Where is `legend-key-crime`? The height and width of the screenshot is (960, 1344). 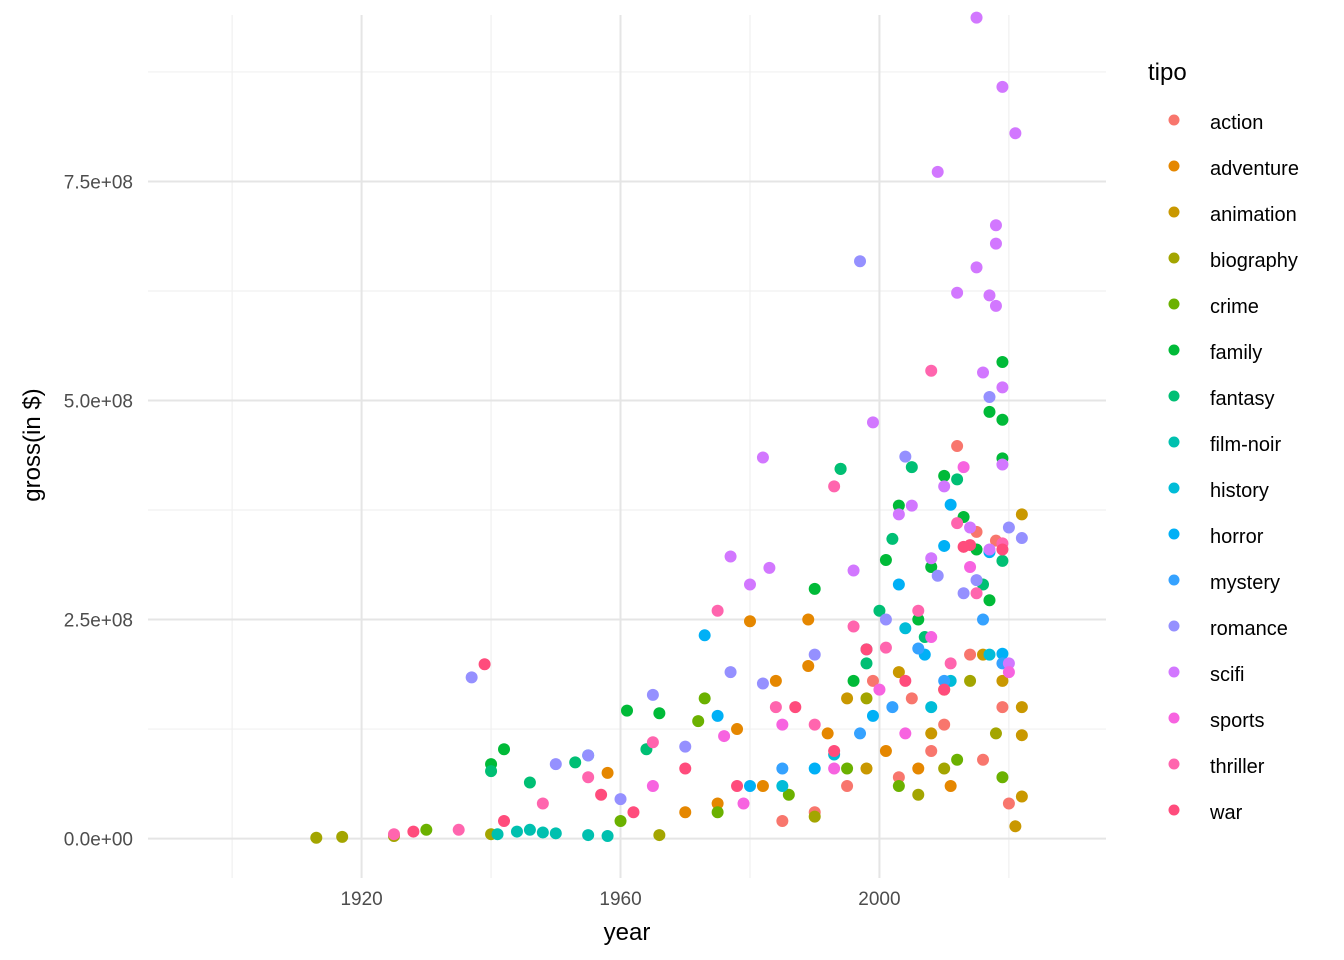
legend-key-crime is located at coordinates (1174, 304).